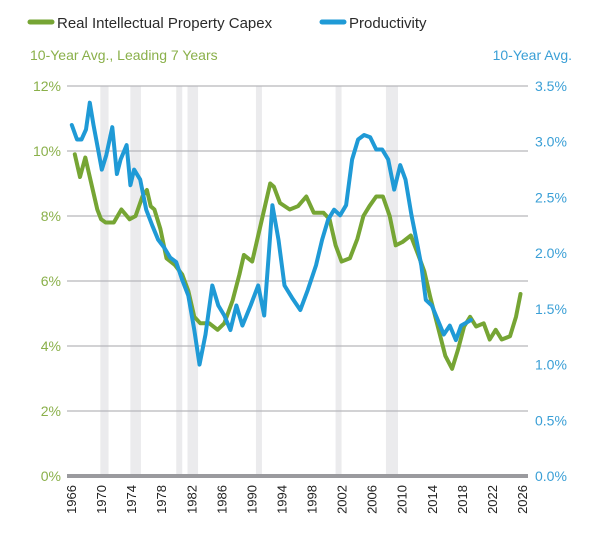 The height and width of the screenshot is (551, 600). What do you see at coordinates (101, 499) in the screenshot?
I see `x-tick-label: 1970` at bounding box center [101, 499].